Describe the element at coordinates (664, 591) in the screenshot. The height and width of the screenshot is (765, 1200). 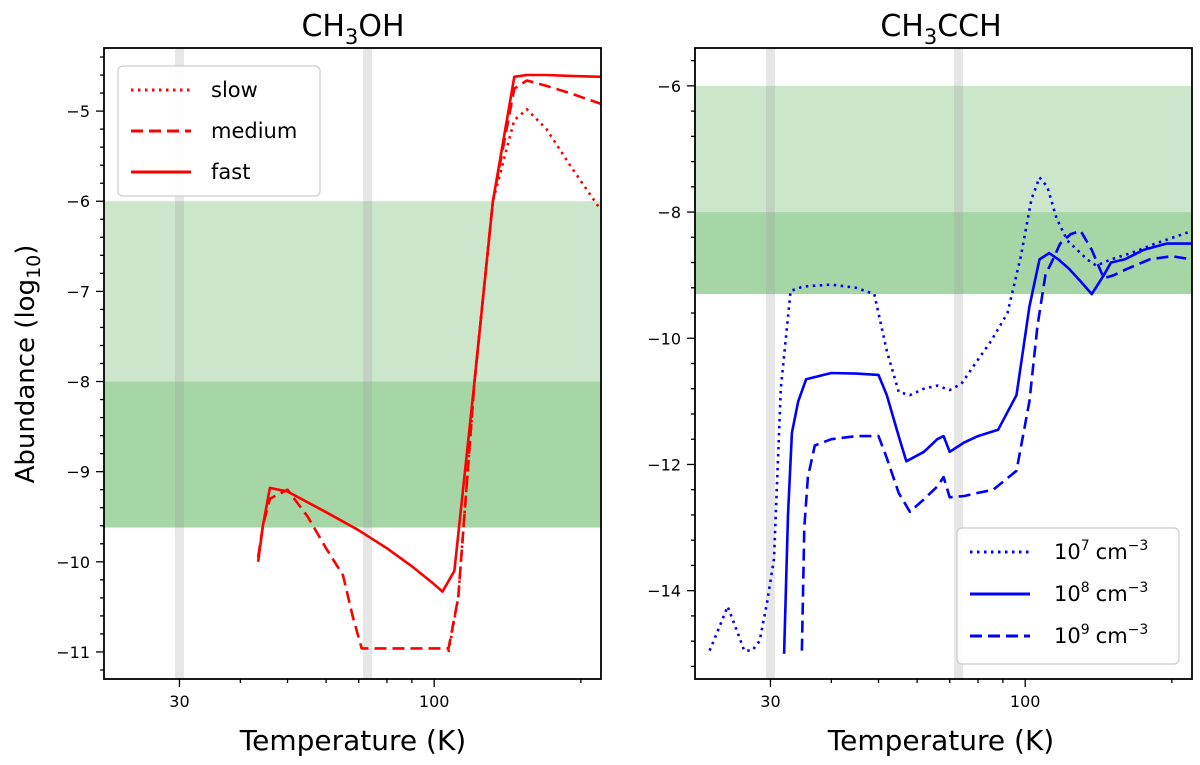
I see `y-tick-label: −14` at that location.